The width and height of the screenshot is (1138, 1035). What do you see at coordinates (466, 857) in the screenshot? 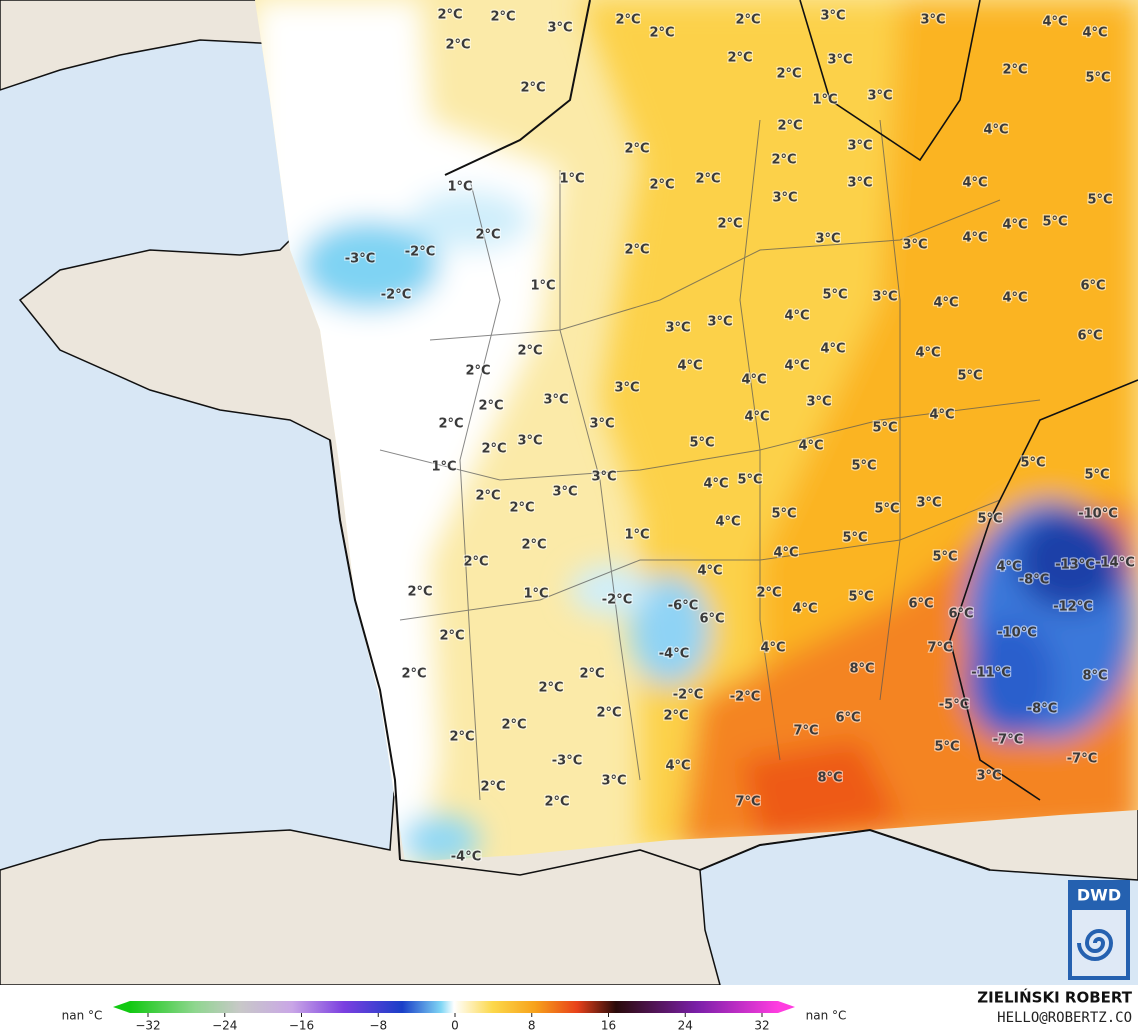
I see `temperature-label: -4°C` at bounding box center [466, 857].